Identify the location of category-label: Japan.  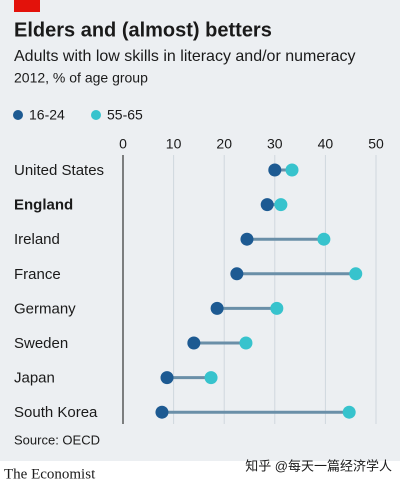
(34, 378).